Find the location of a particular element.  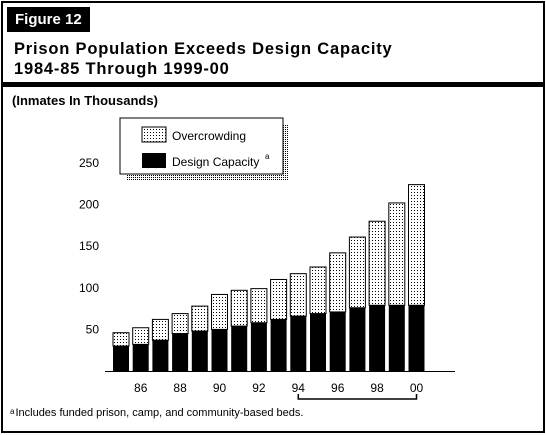

chart-subtitle: 1984-85 Through 1999-00 is located at coordinates (122, 69).